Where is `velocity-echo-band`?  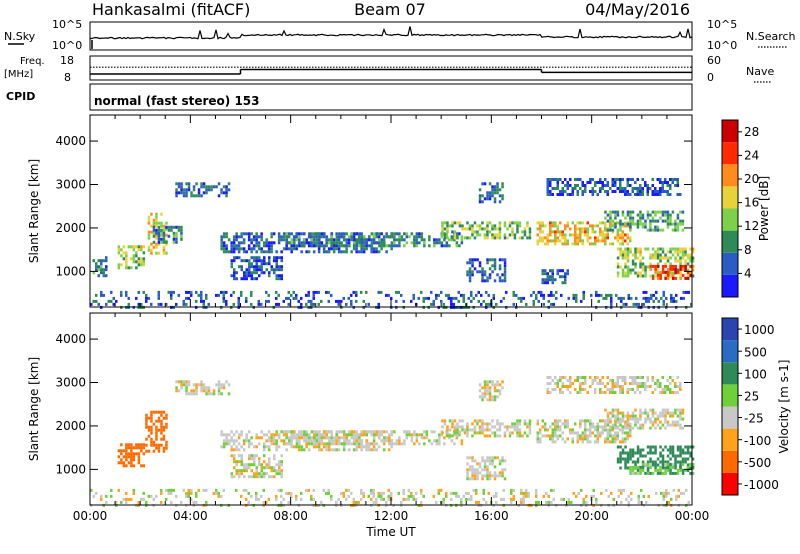
velocity-echo-band is located at coordinates (614, 385).